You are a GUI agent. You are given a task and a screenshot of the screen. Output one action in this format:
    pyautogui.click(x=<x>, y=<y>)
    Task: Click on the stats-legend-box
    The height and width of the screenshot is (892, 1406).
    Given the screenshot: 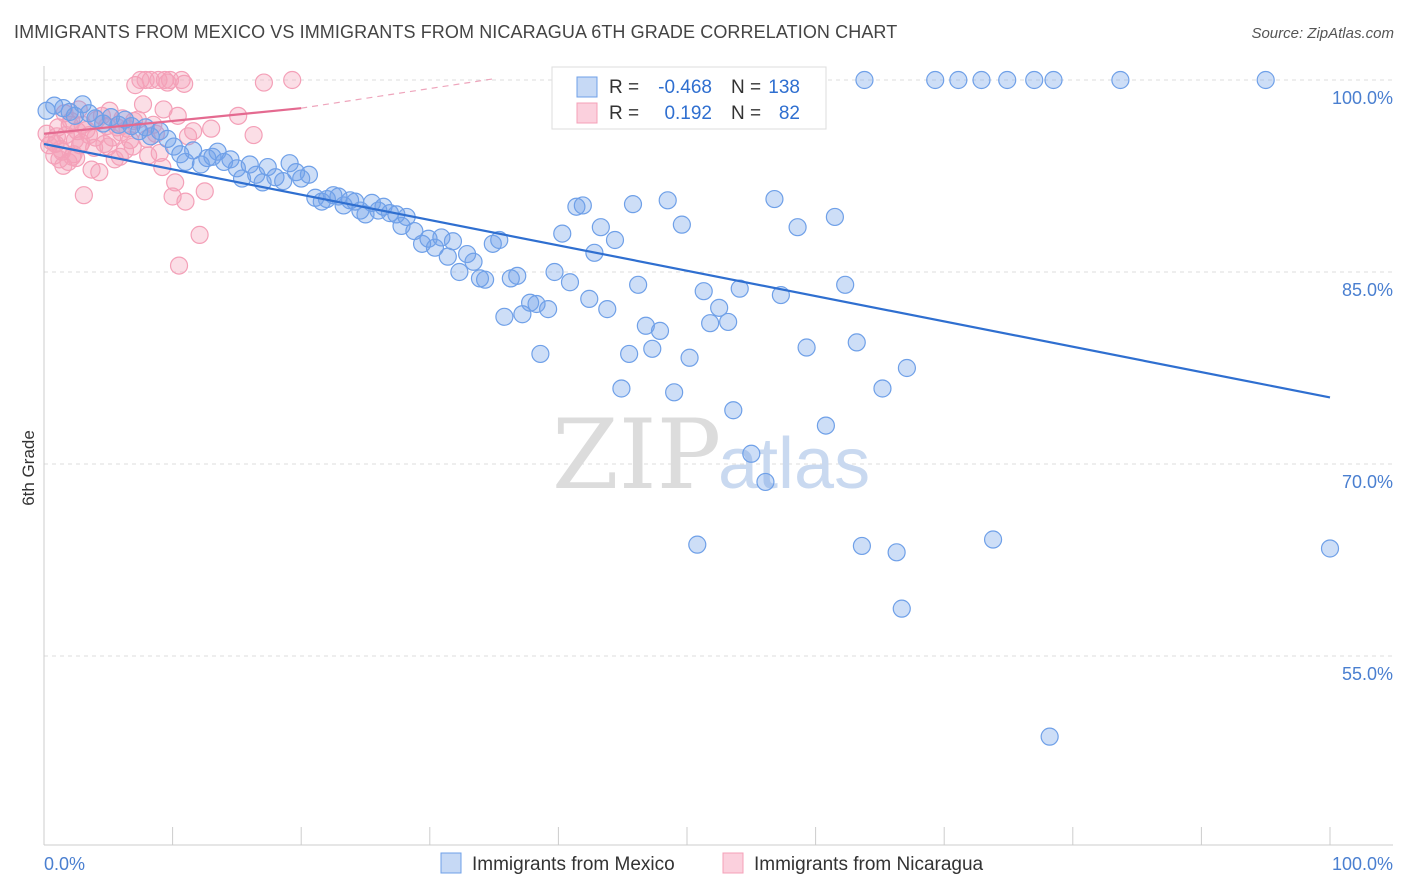 What is the action you would take?
    pyautogui.click(x=689, y=98)
    